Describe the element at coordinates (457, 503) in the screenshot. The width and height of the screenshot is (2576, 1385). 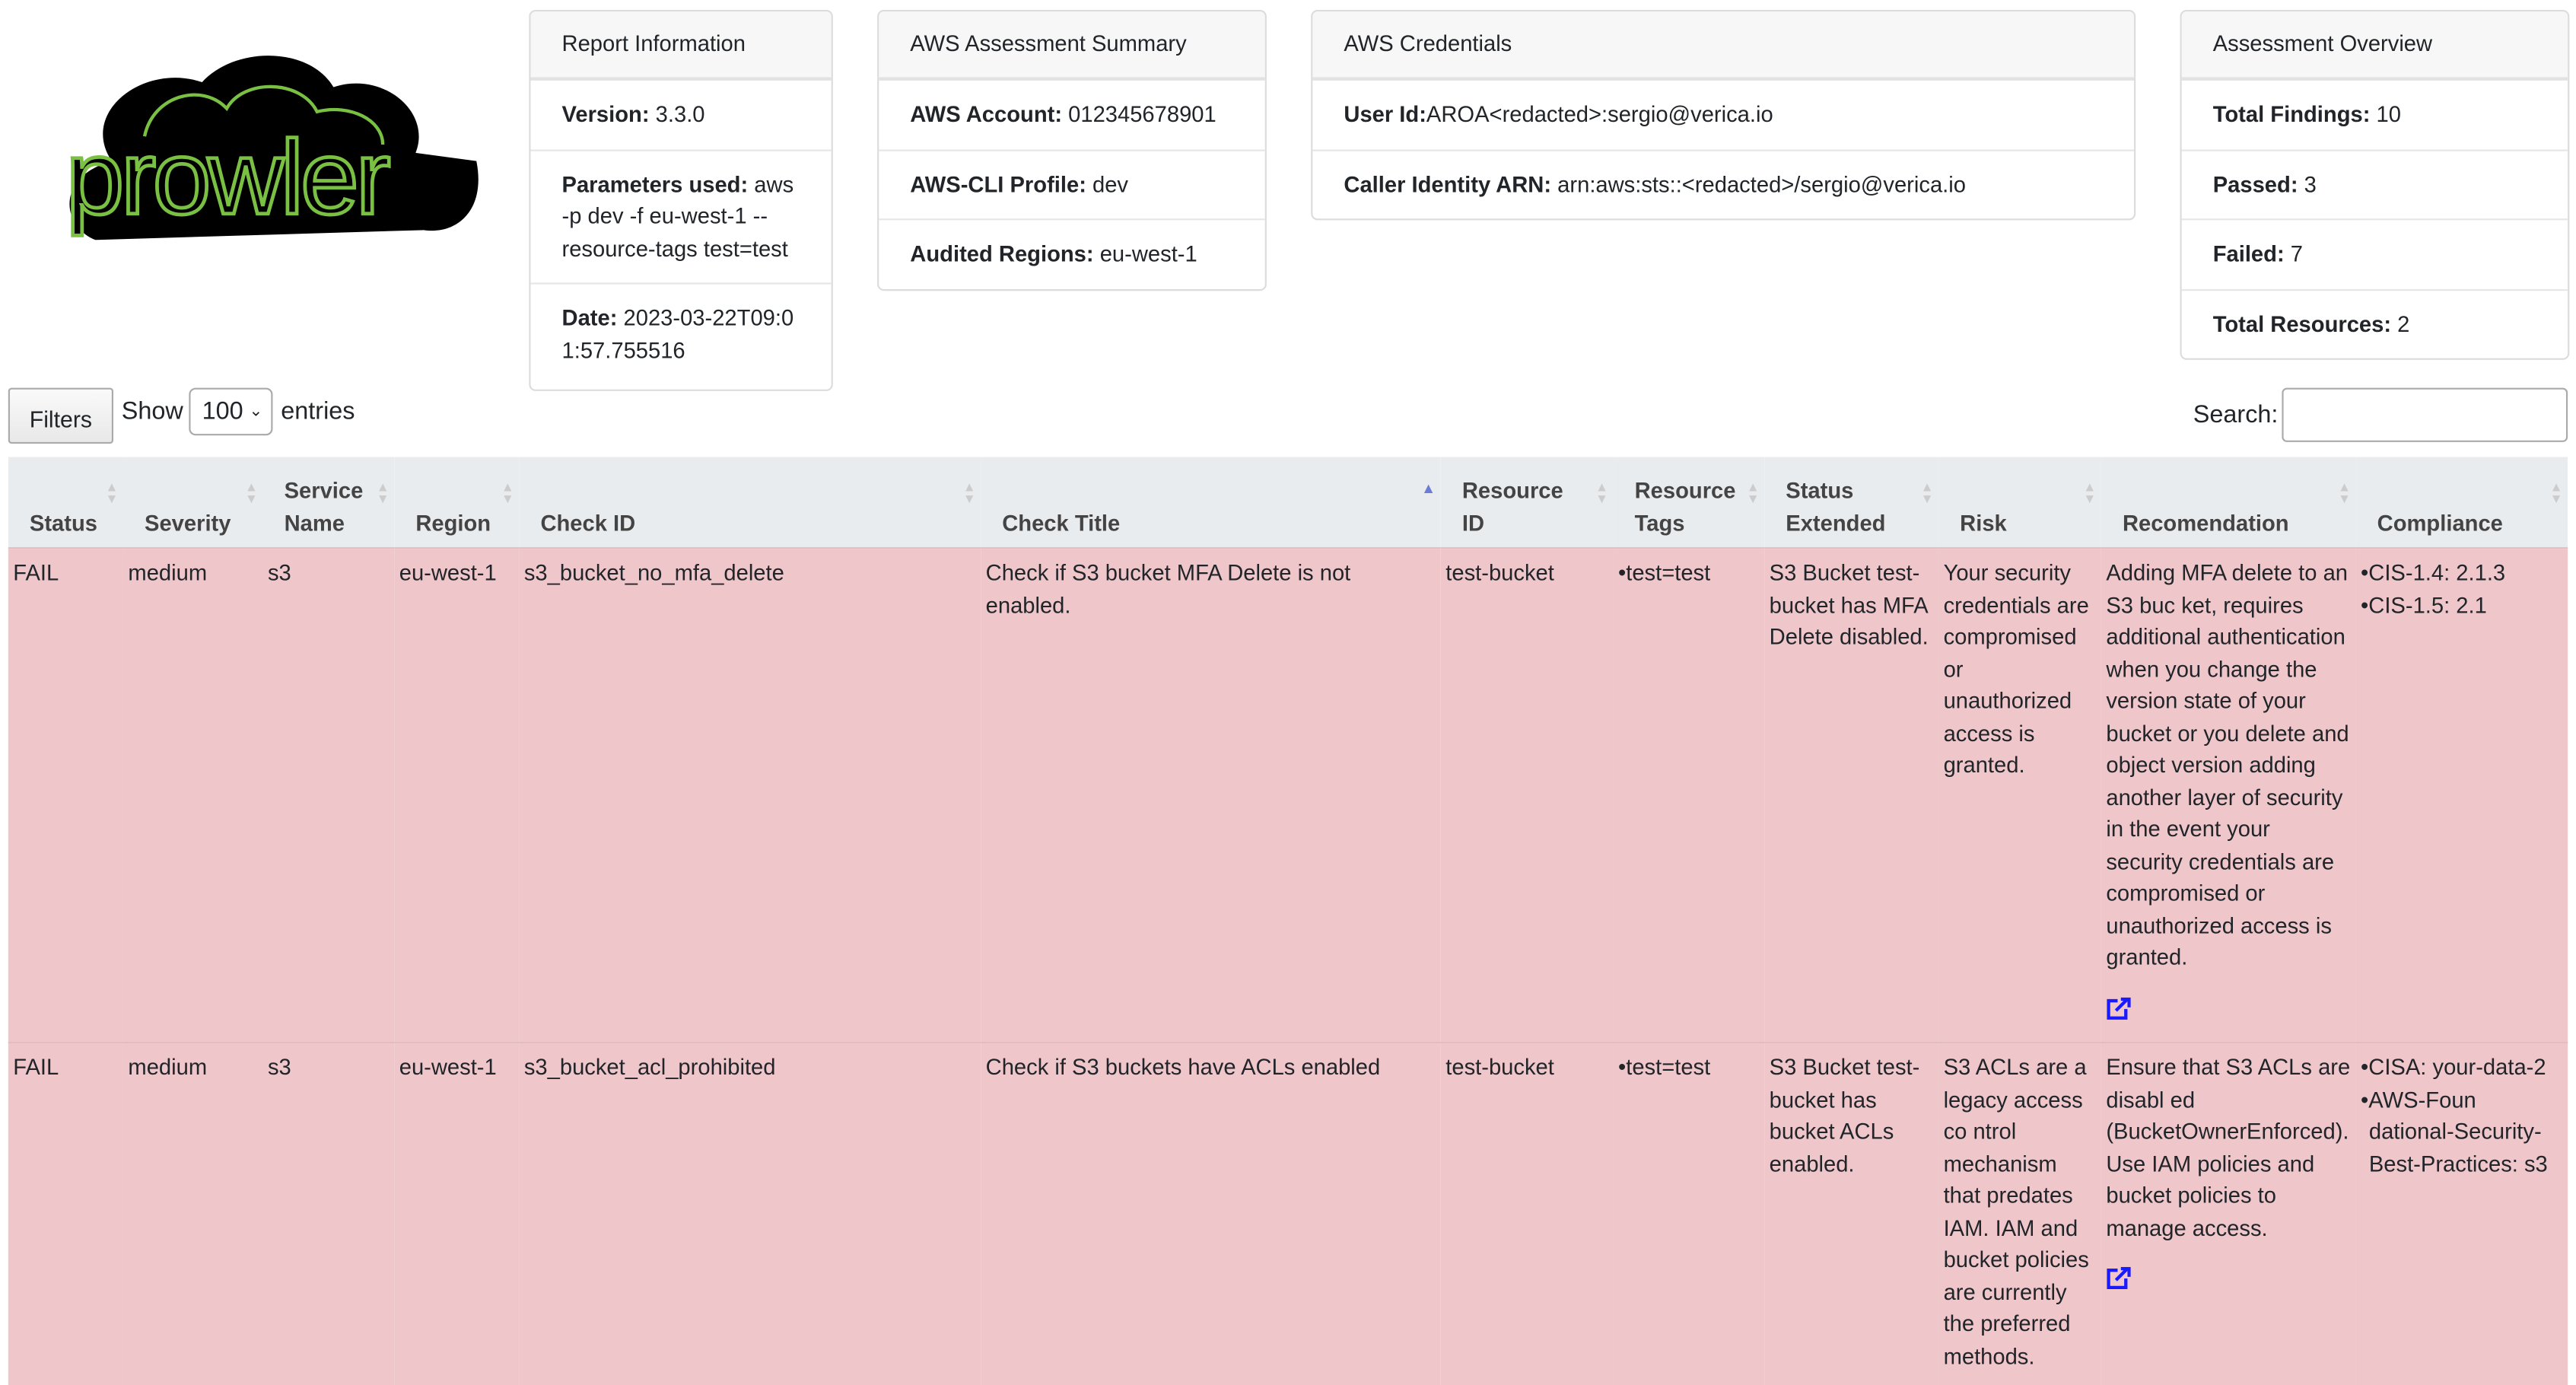
I see `column-header-region: Region ▲ ▼` at that location.